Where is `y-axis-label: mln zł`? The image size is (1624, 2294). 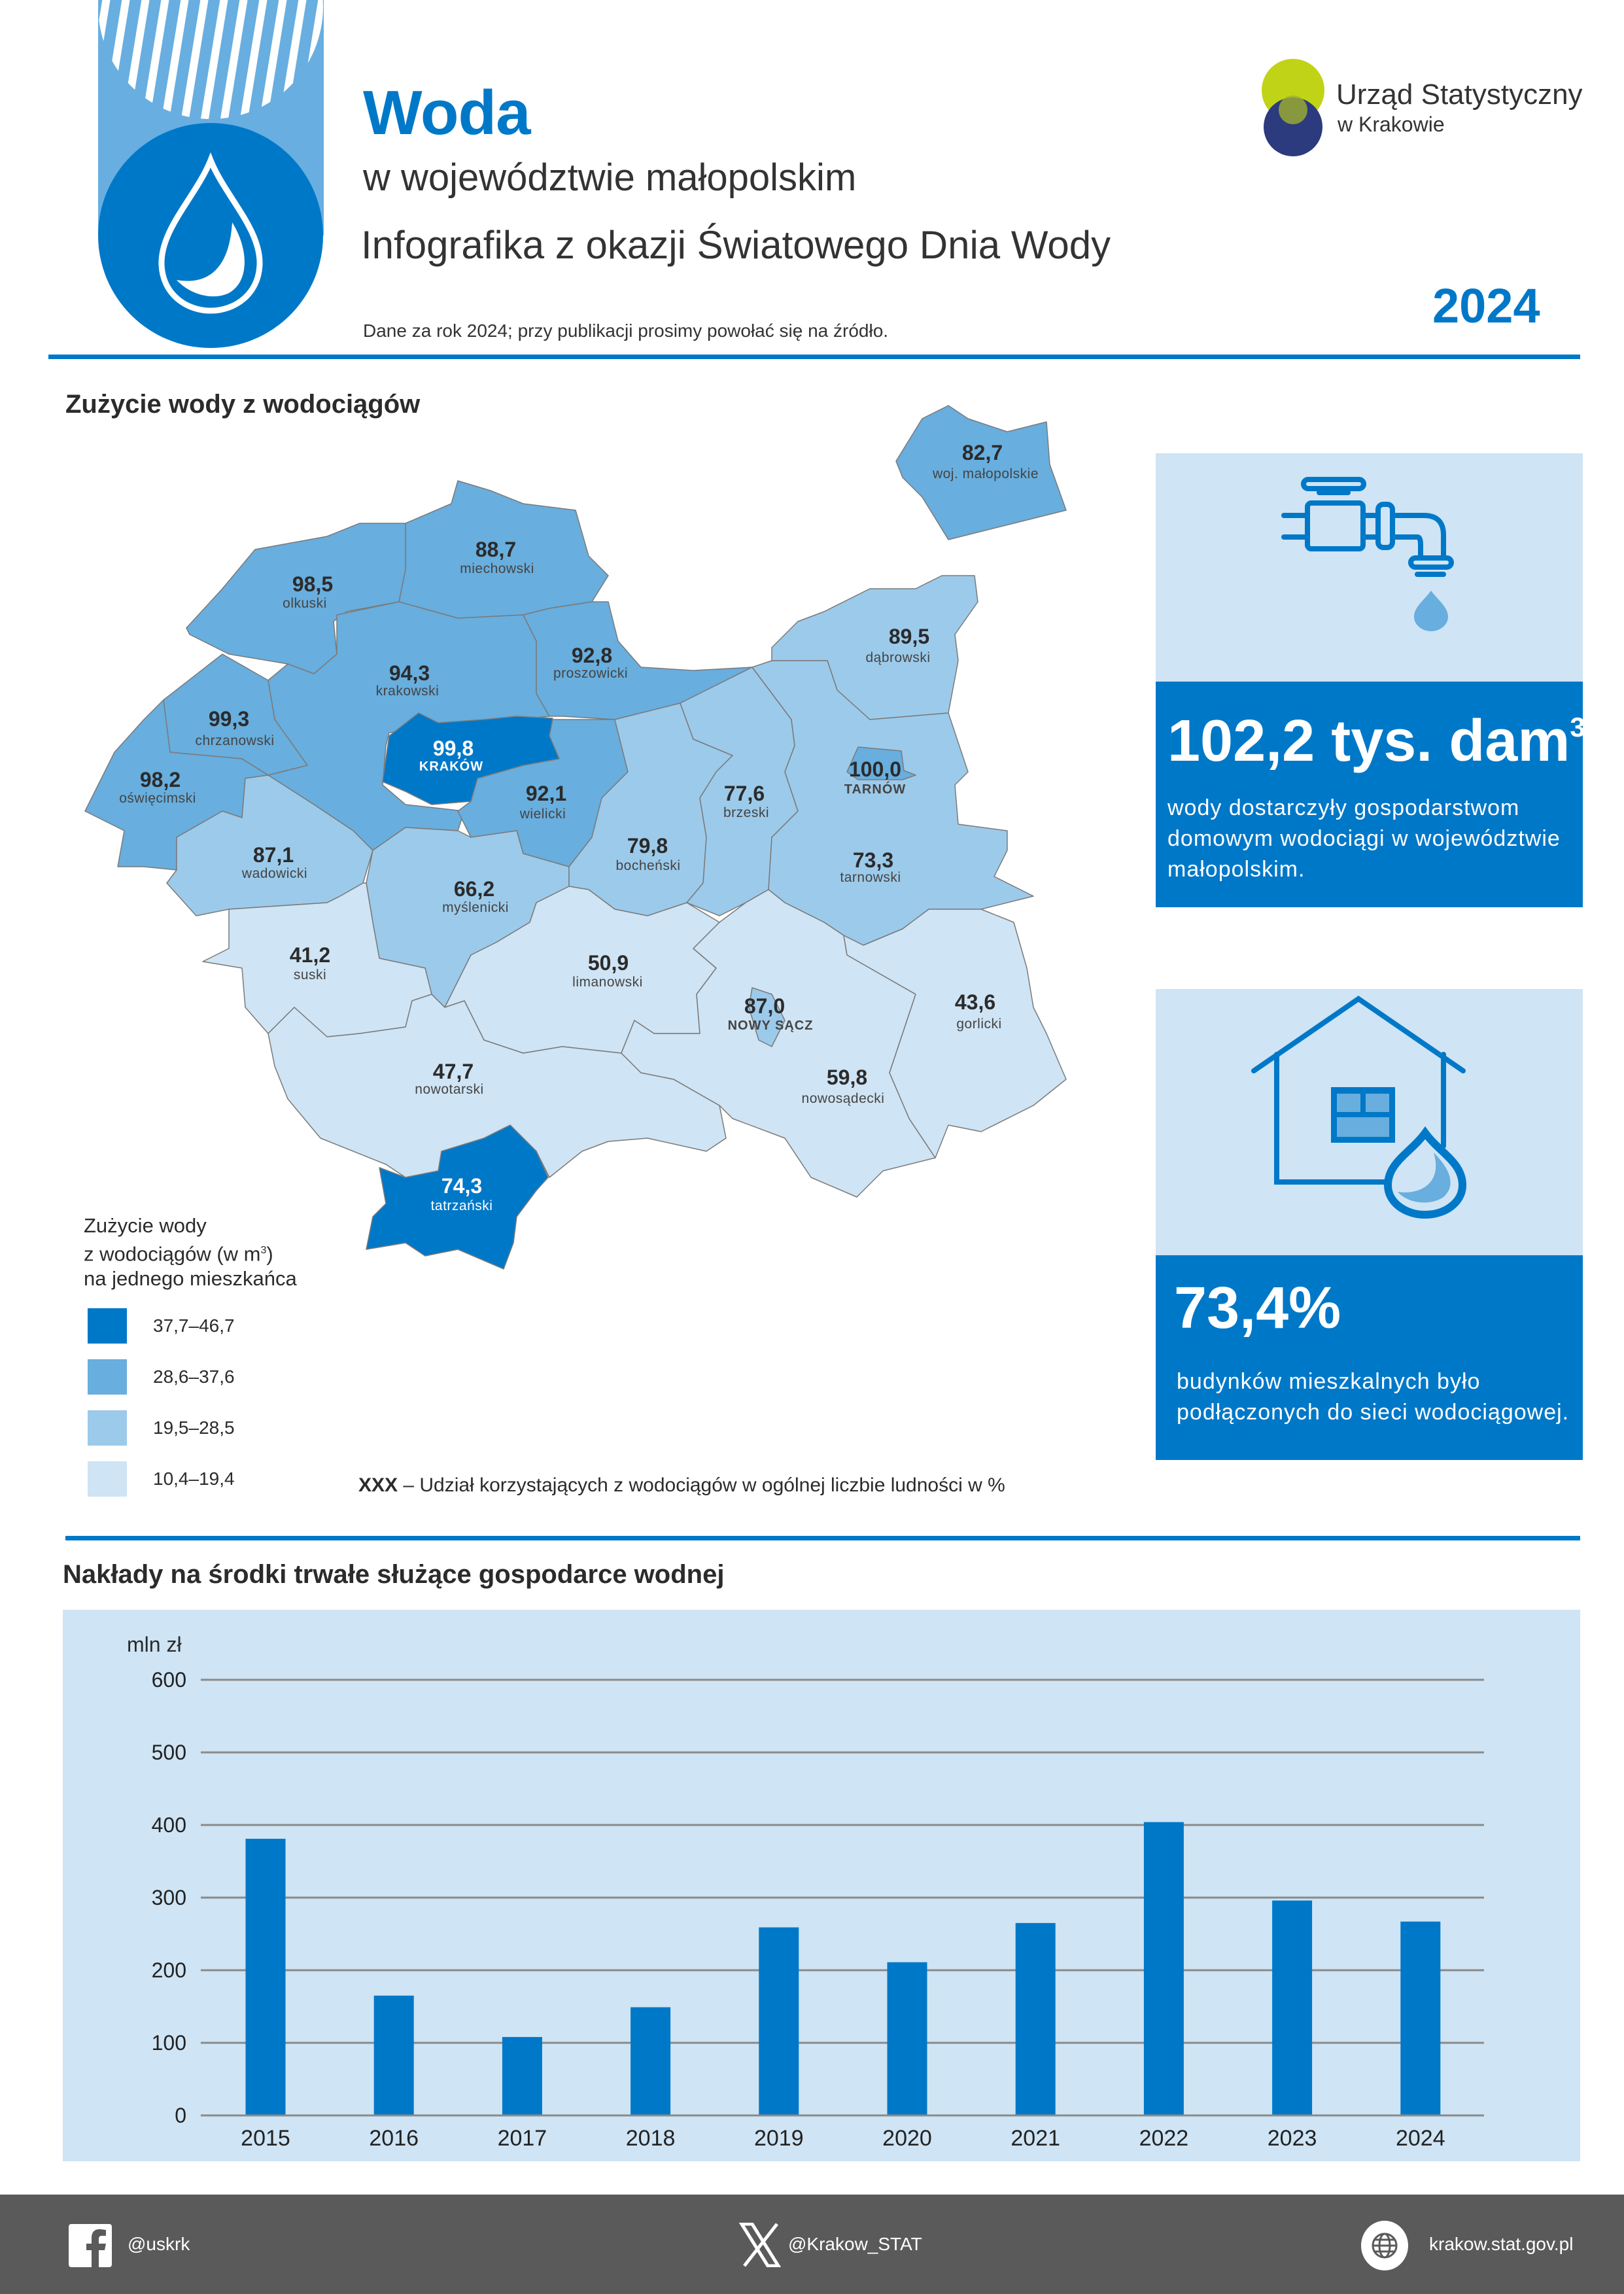 y-axis-label: mln zł is located at coordinates (154, 1645).